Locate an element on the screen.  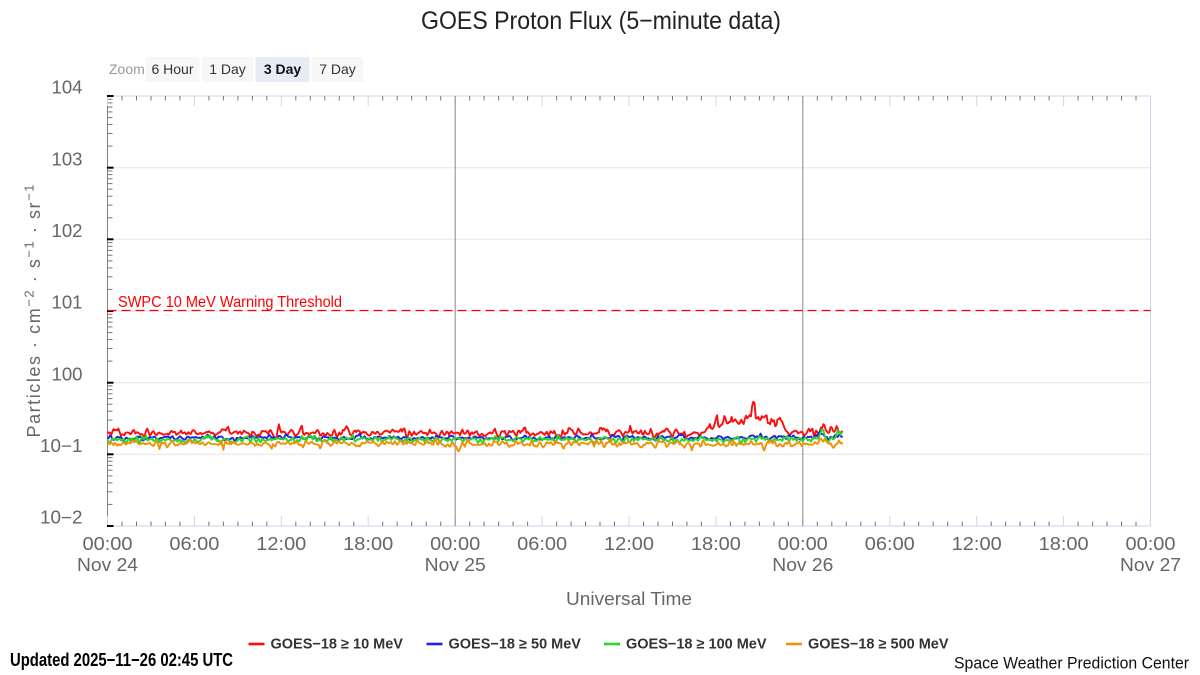
svg-text: Nov 26 is located at coordinates (802, 565).